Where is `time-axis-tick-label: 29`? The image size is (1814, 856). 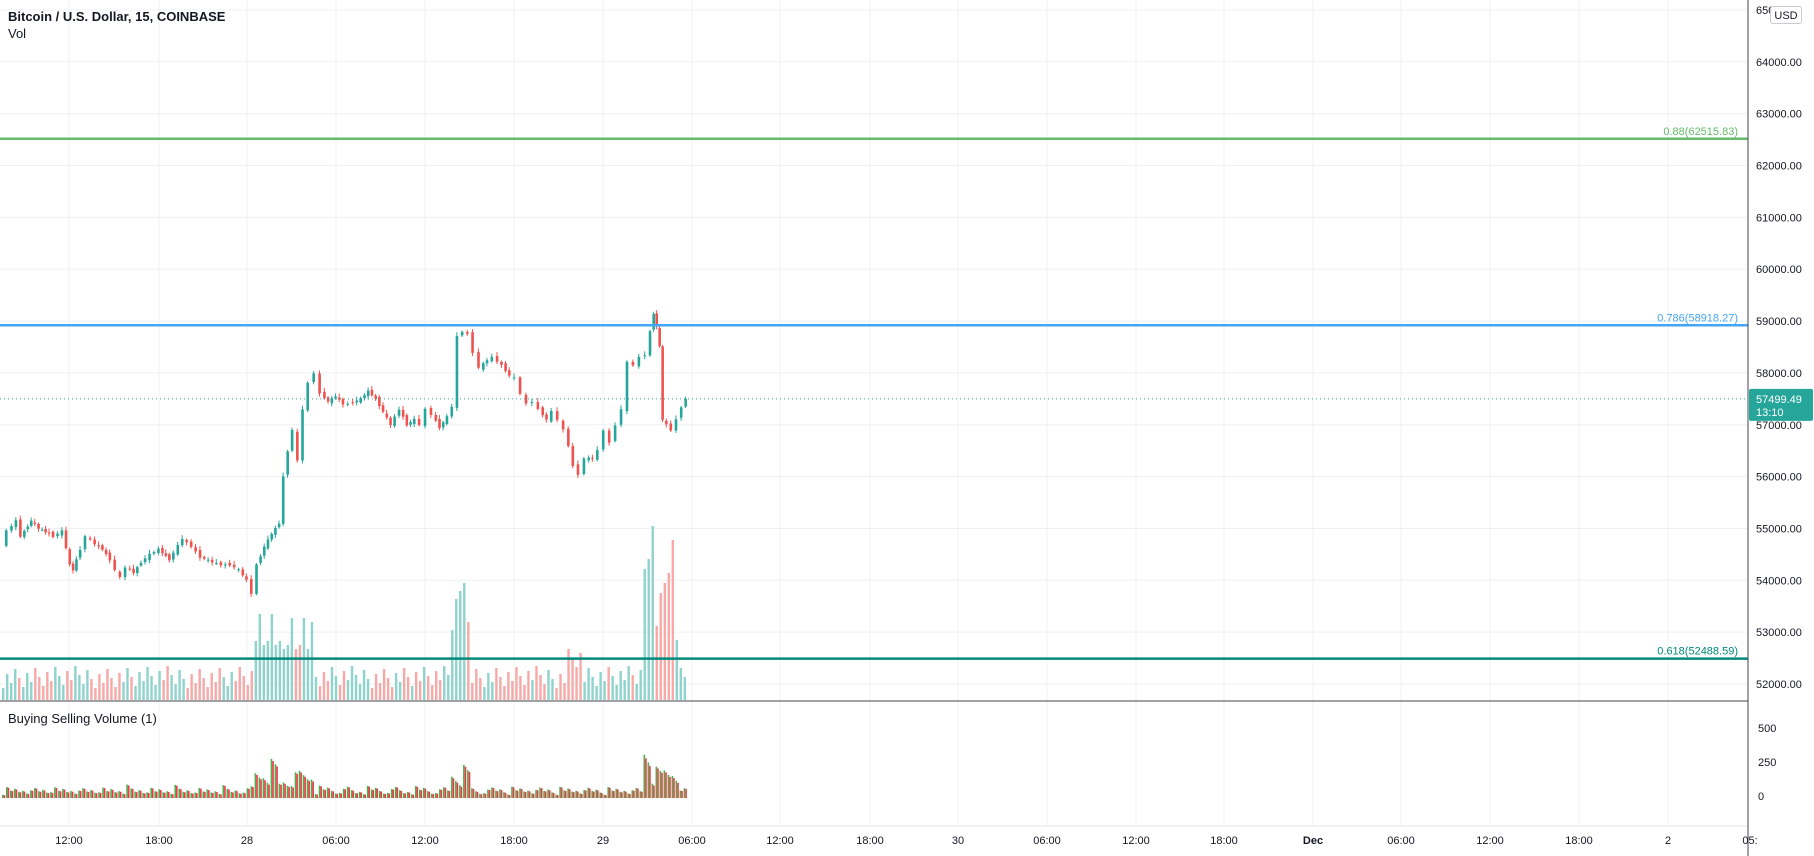
time-axis-tick-label: 29 is located at coordinates (603, 841).